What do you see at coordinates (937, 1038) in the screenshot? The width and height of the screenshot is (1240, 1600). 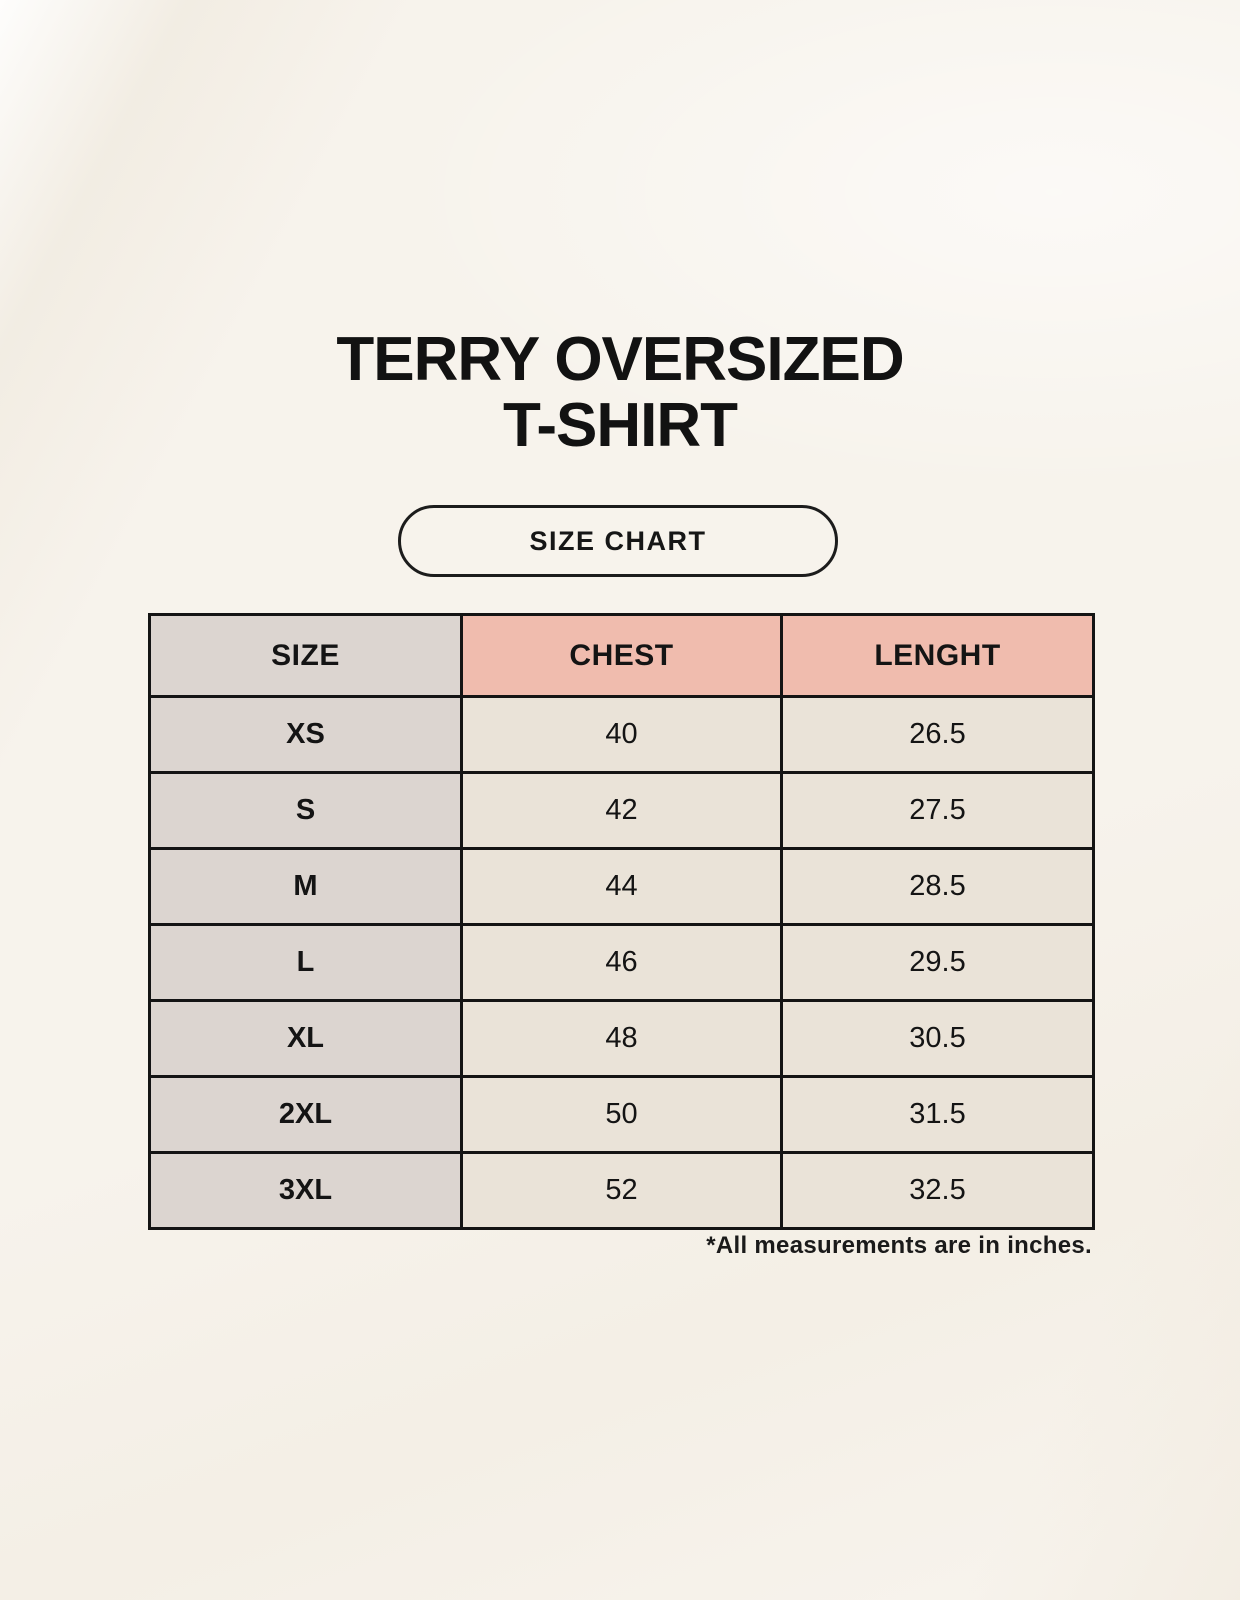 I see `lenght-value: 30.5` at bounding box center [937, 1038].